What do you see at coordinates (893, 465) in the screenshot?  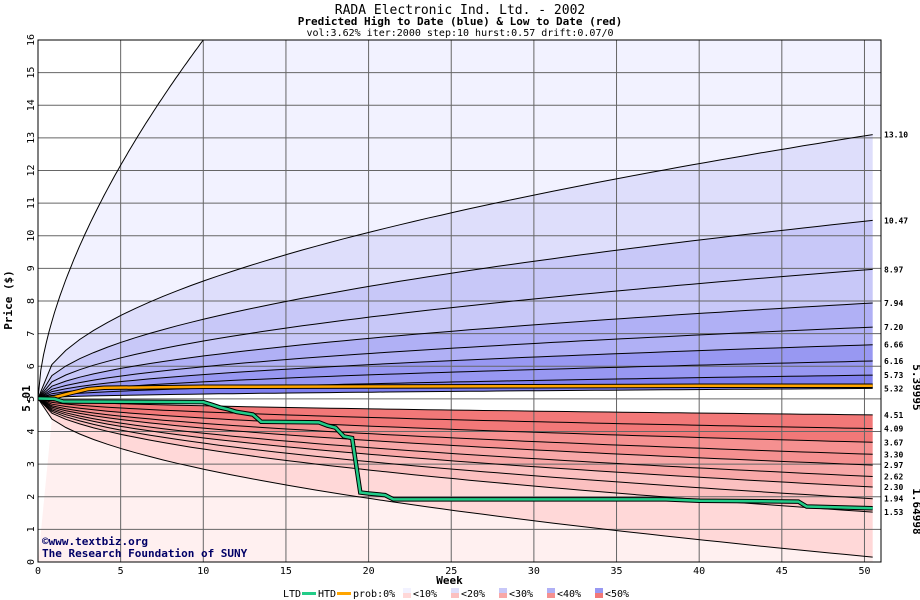 I see `band-label-low-4: 2.97` at bounding box center [893, 465].